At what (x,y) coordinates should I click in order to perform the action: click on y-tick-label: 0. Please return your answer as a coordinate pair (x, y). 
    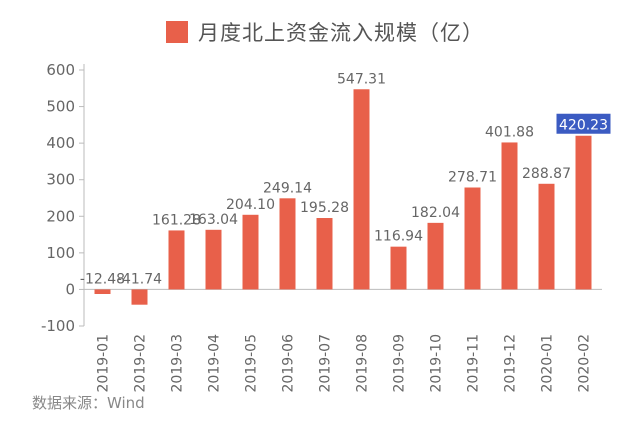
    Looking at the image, I should click on (70, 289).